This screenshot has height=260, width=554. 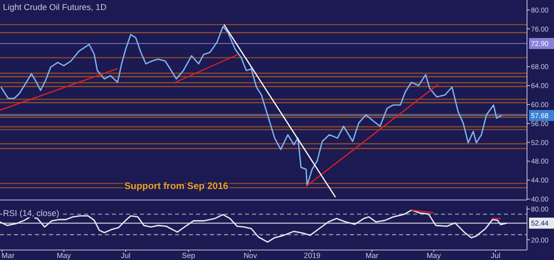 I want to click on chart-title: Light Crude Oil Futures, 1D, so click(x=54, y=7).